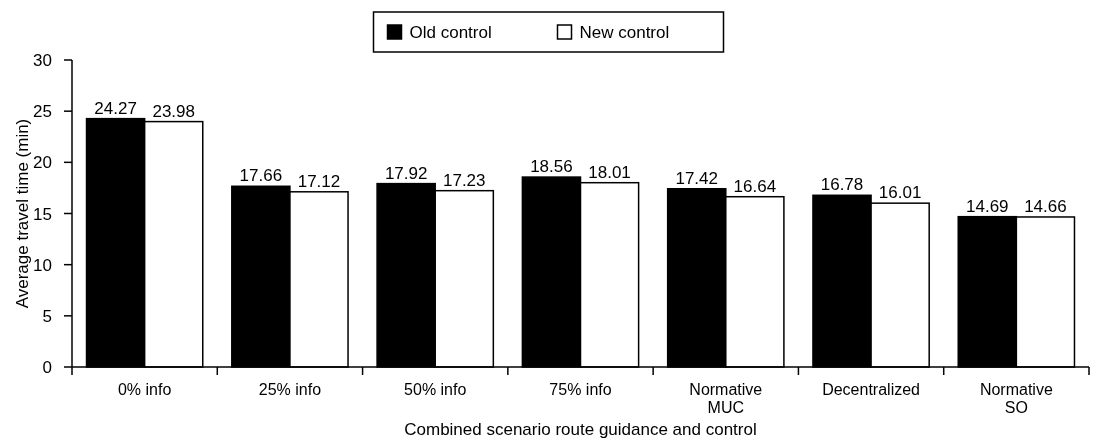 This screenshot has width=1097, height=441. What do you see at coordinates (42, 265) in the screenshot?
I see `y-tick-label: 10` at bounding box center [42, 265].